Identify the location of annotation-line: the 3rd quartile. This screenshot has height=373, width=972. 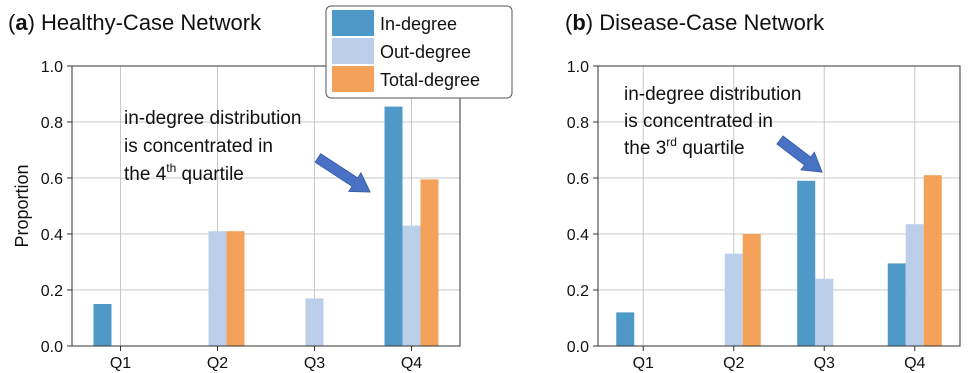
(684, 147).